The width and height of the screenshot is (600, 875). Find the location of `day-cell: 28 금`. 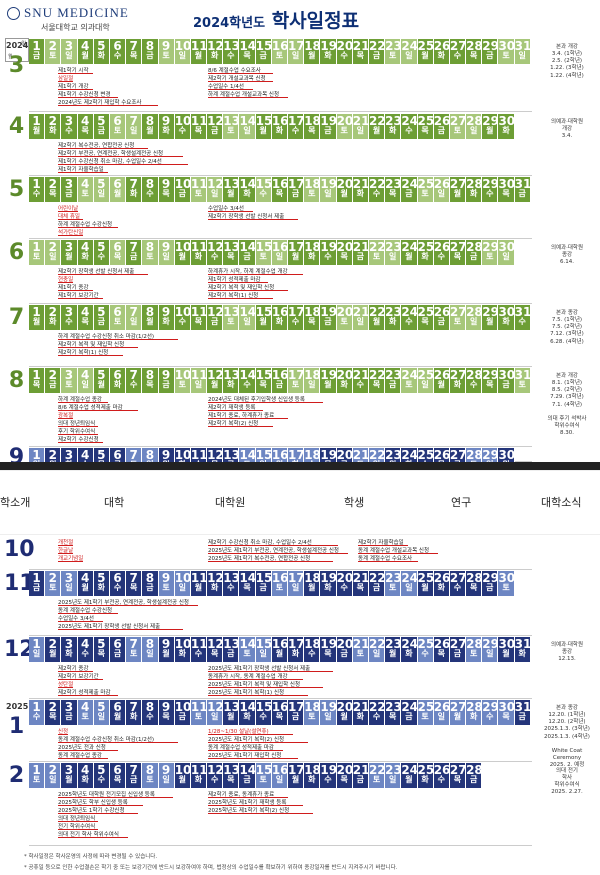

day-cell: 28 금 is located at coordinates (474, 252).